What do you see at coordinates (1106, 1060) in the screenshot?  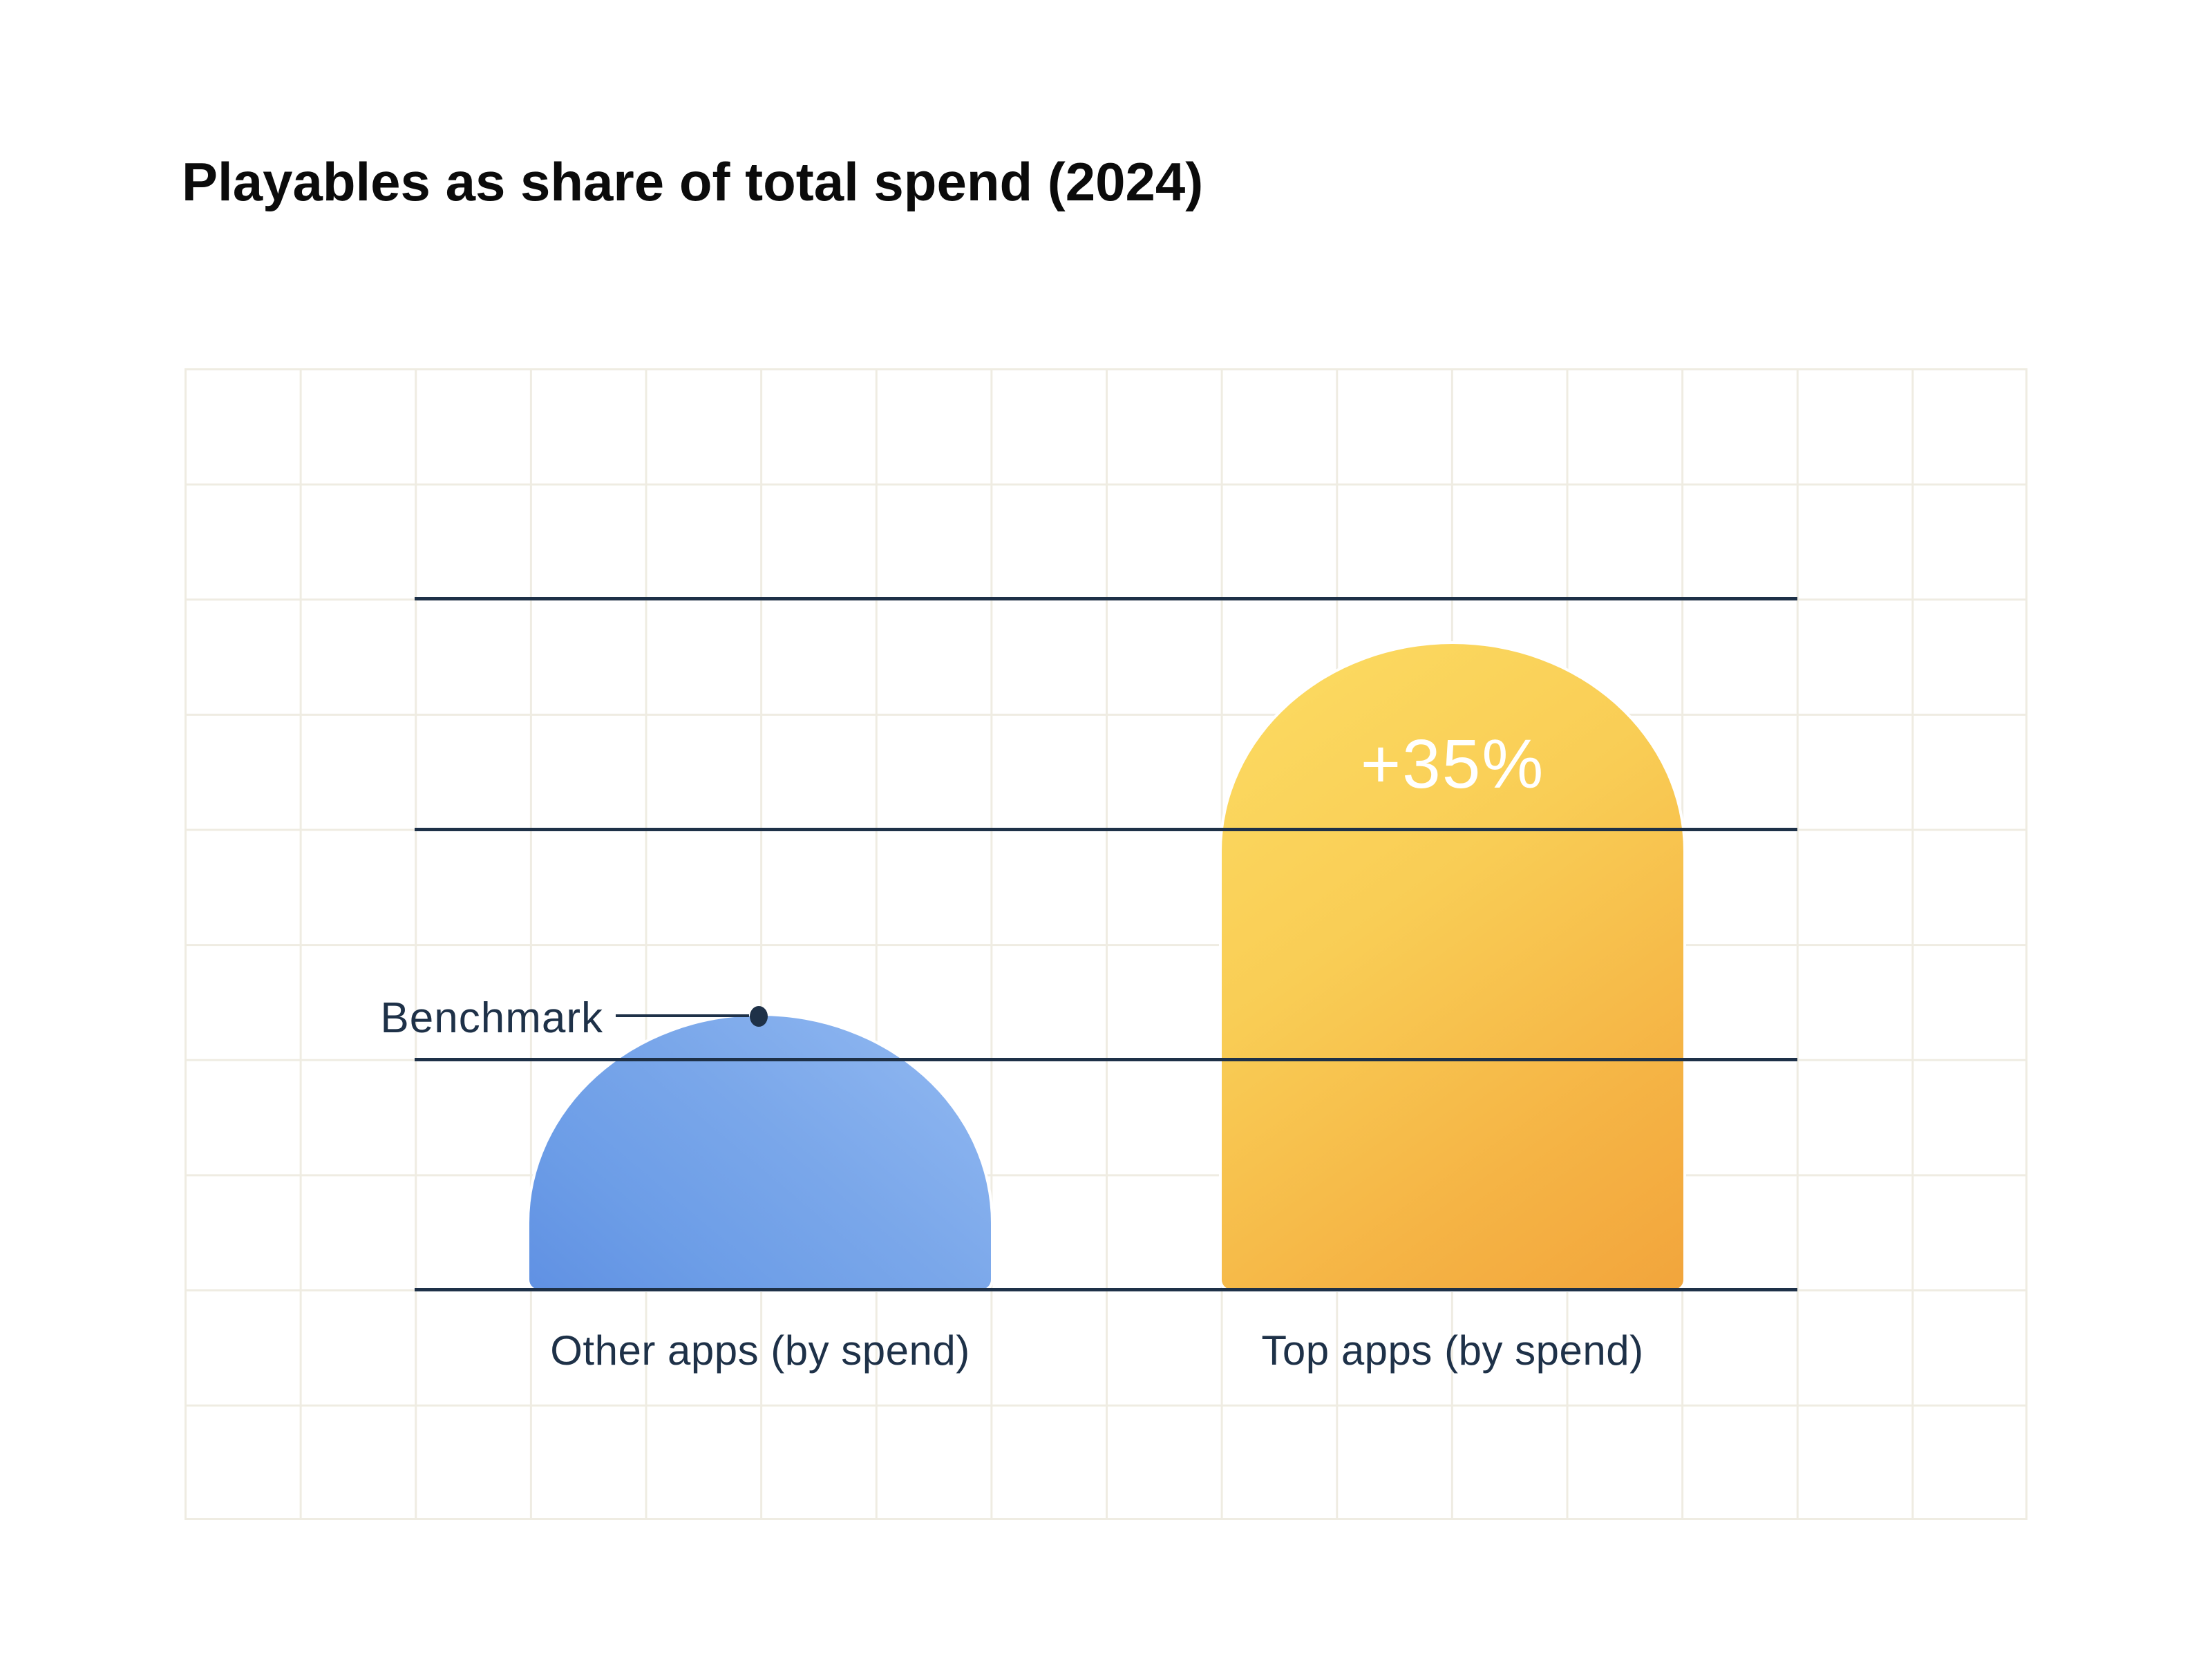 I see `reference-line-benchmark` at bounding box center [1106, 1060].